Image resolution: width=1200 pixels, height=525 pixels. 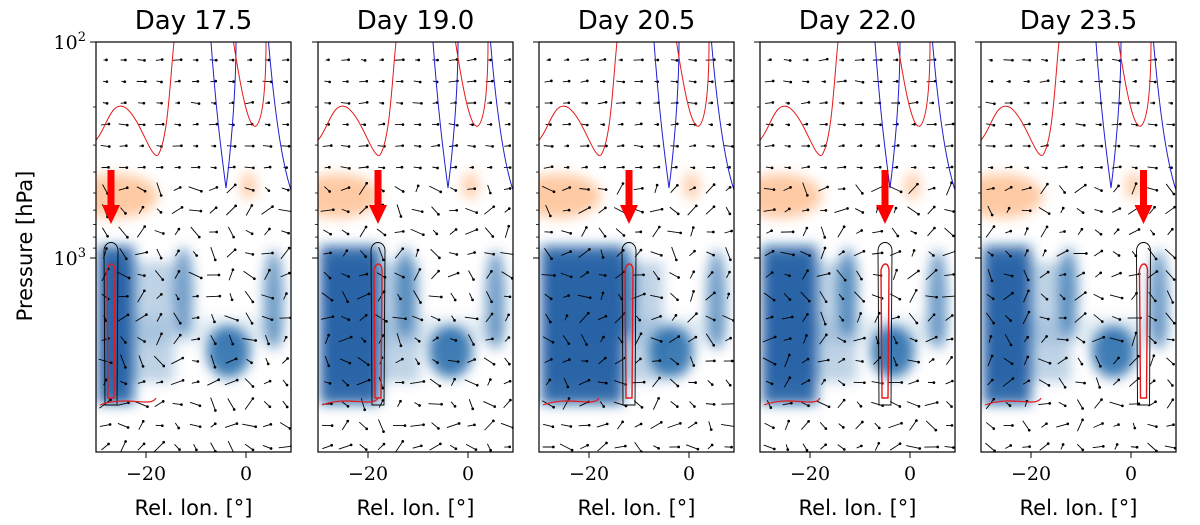 What do you see at coordinates (414, 325) in the screenshot?
I see `blue-field` at bounding box center [414, 325].